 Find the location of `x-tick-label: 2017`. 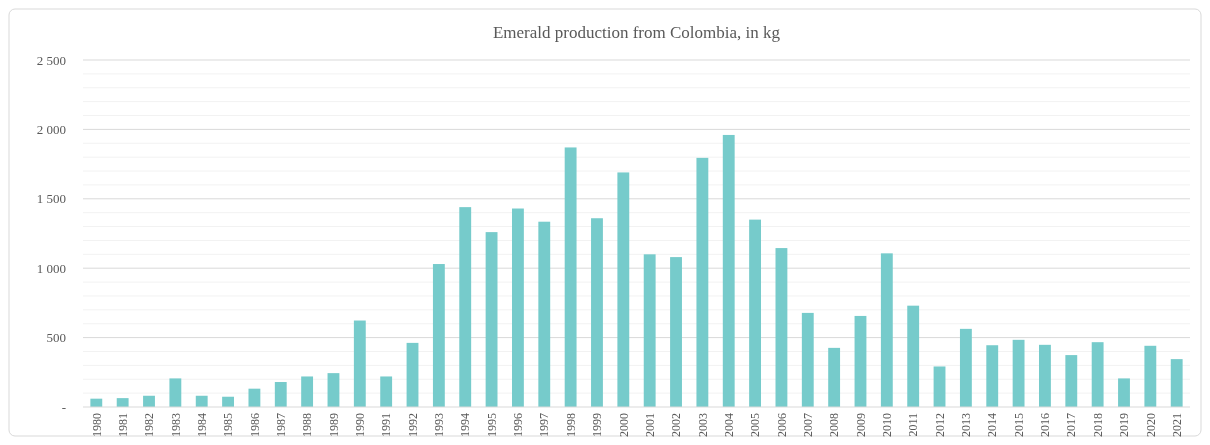

x-tick-label: 2017 is located at coordinates (1071, 425).